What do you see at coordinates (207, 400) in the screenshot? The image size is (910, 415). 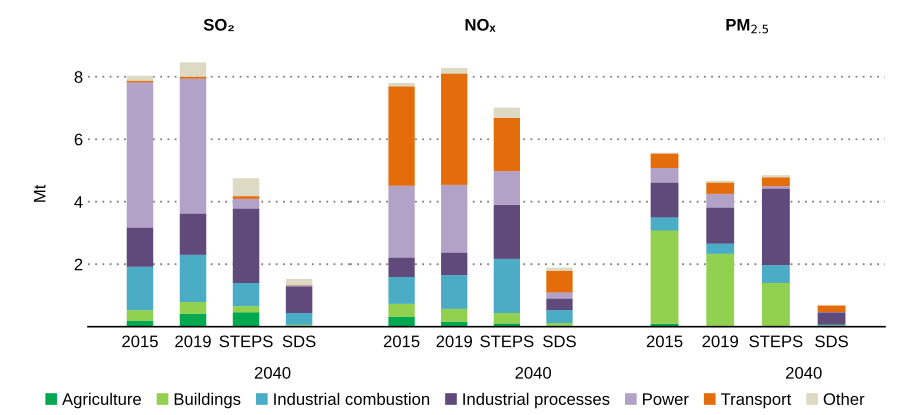 I see `legend-label: Buildings` at bounding box center [207, 400].